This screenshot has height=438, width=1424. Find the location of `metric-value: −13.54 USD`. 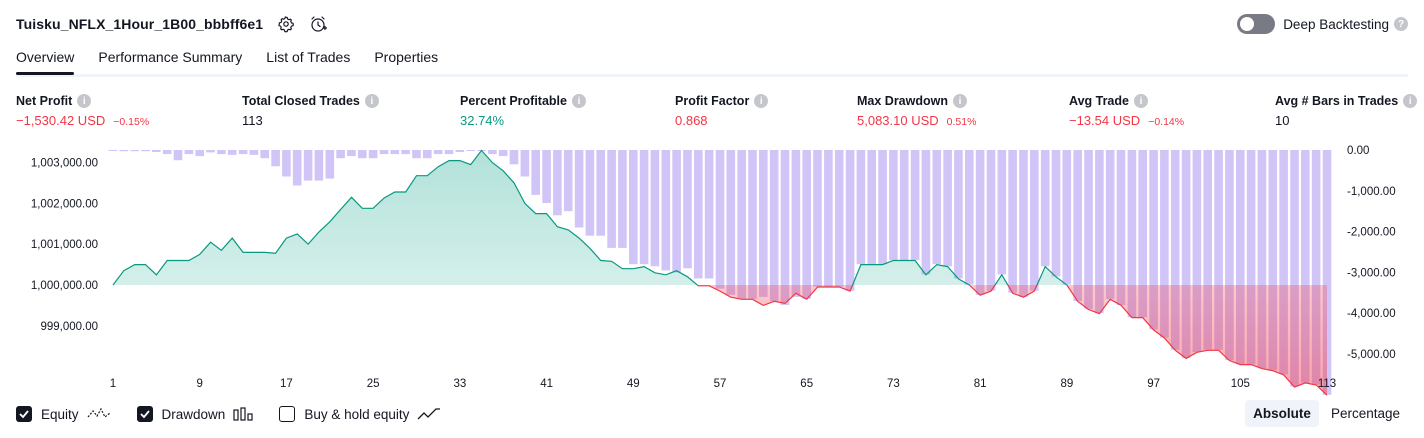

metric-value: −13.54 USD is located at coordinates (1105, 120).